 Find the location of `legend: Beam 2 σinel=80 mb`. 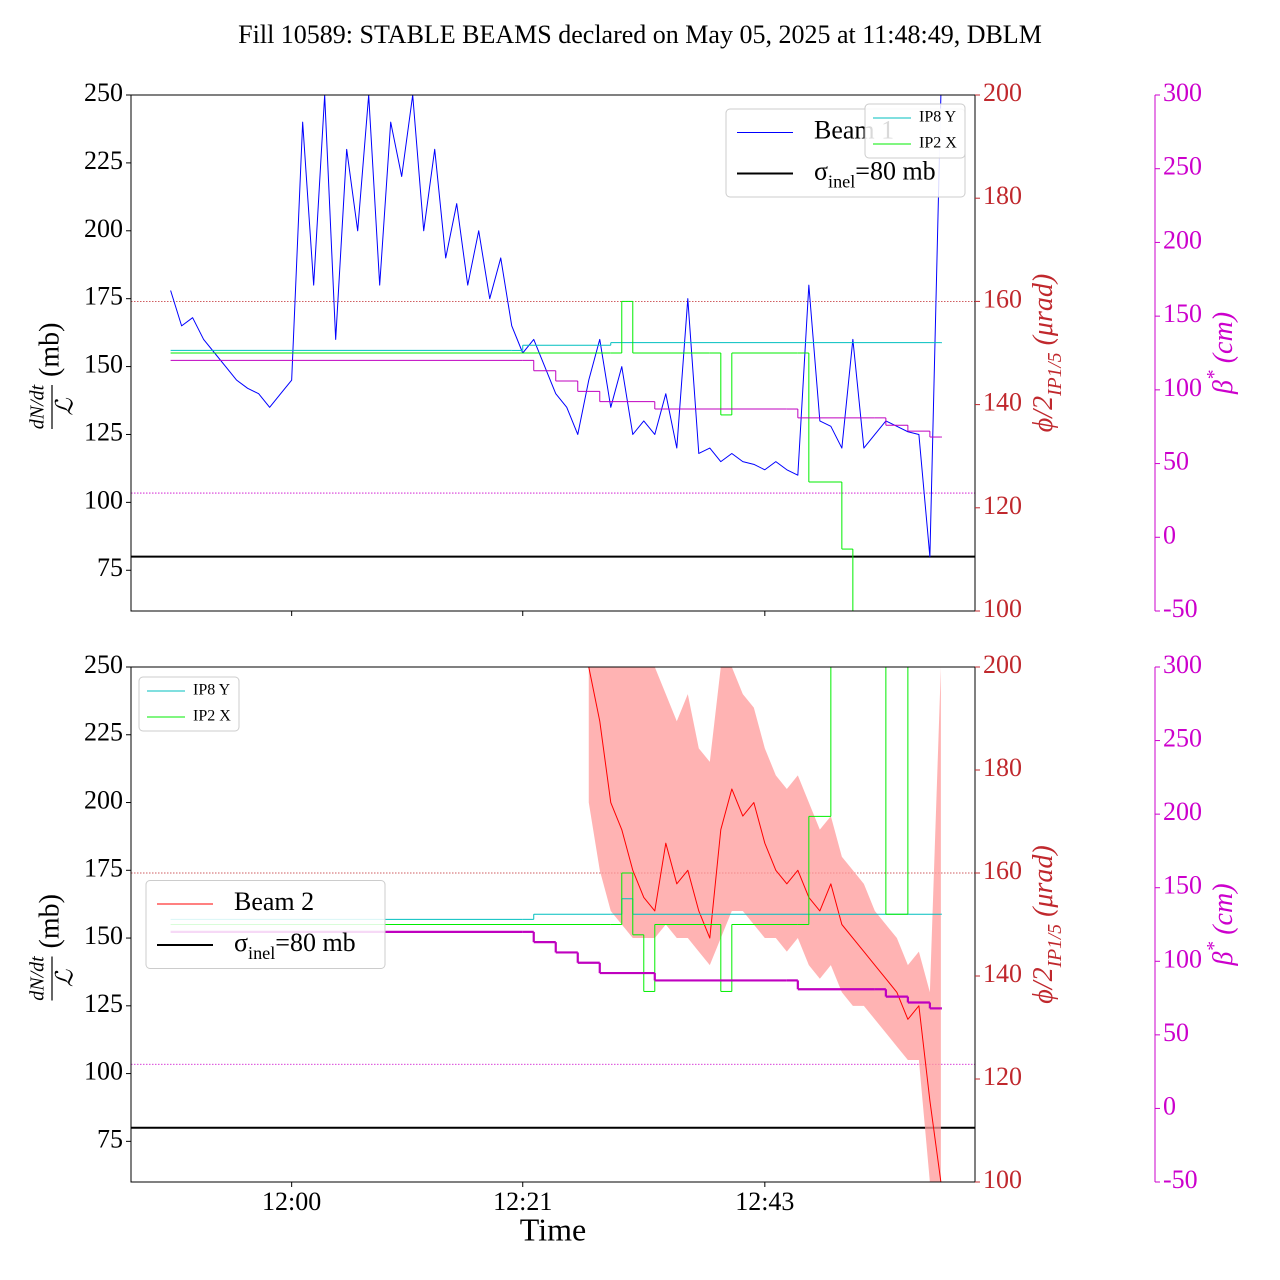

legend: Beam 2 σinel=80 mb is located at coordinates (265, 924).